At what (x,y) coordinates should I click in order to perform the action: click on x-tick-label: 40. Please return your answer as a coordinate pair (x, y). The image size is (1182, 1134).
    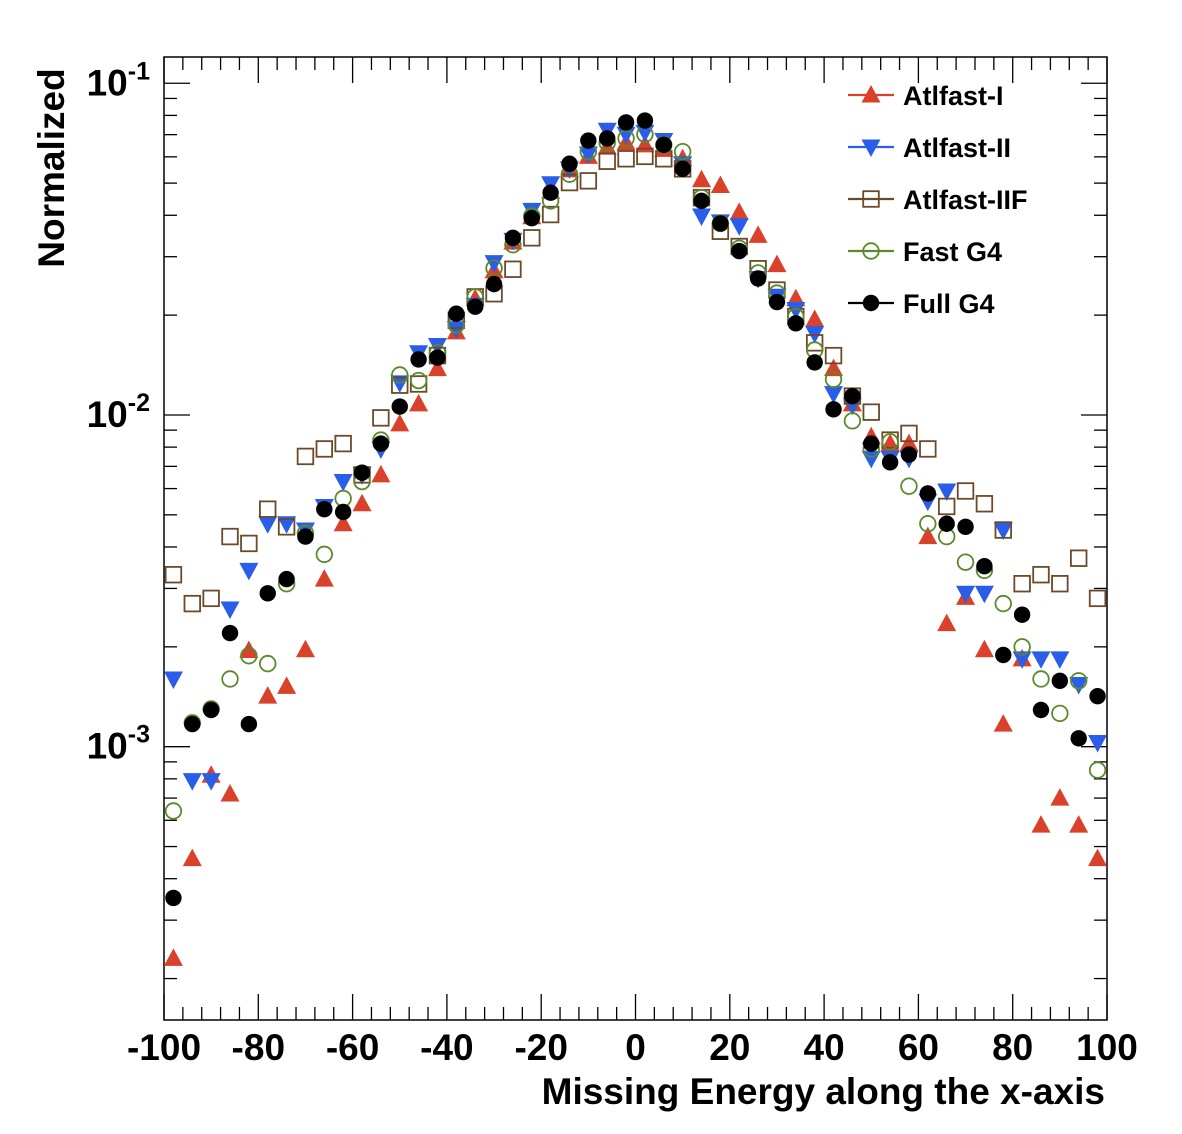
    Looking at the image, I should click on (824, 1047).